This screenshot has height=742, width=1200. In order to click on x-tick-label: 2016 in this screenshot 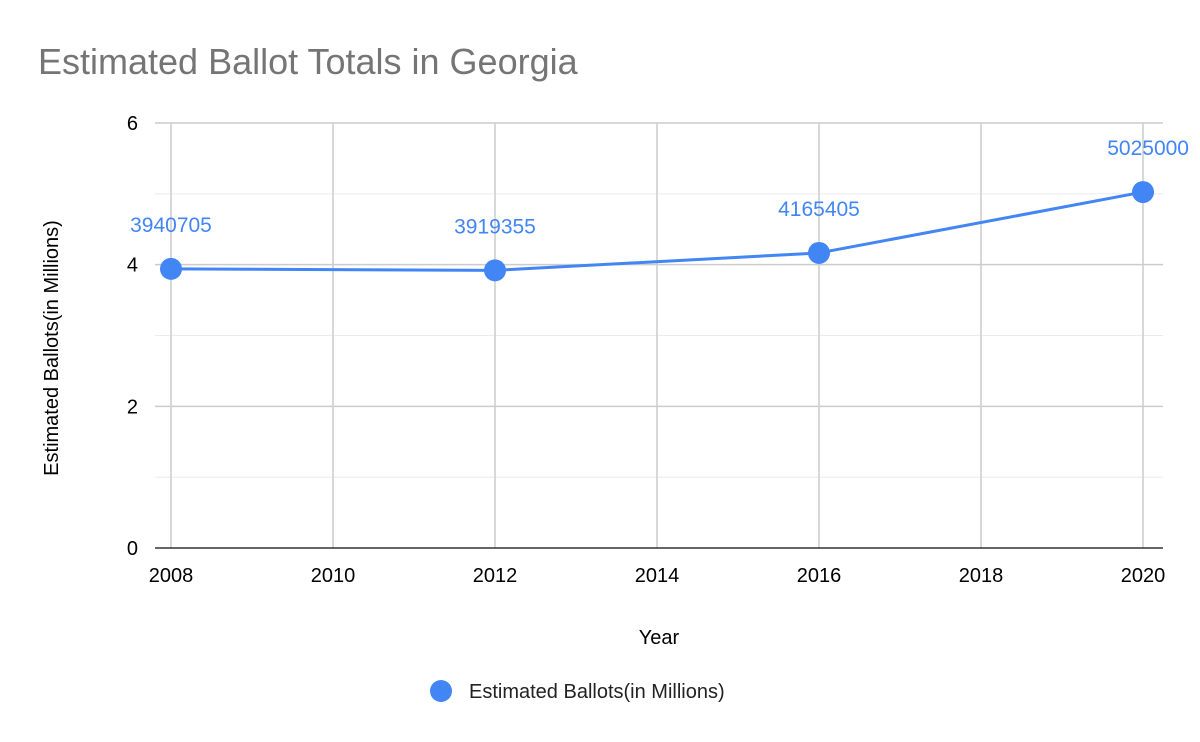, I will do `click(819, 576)`.